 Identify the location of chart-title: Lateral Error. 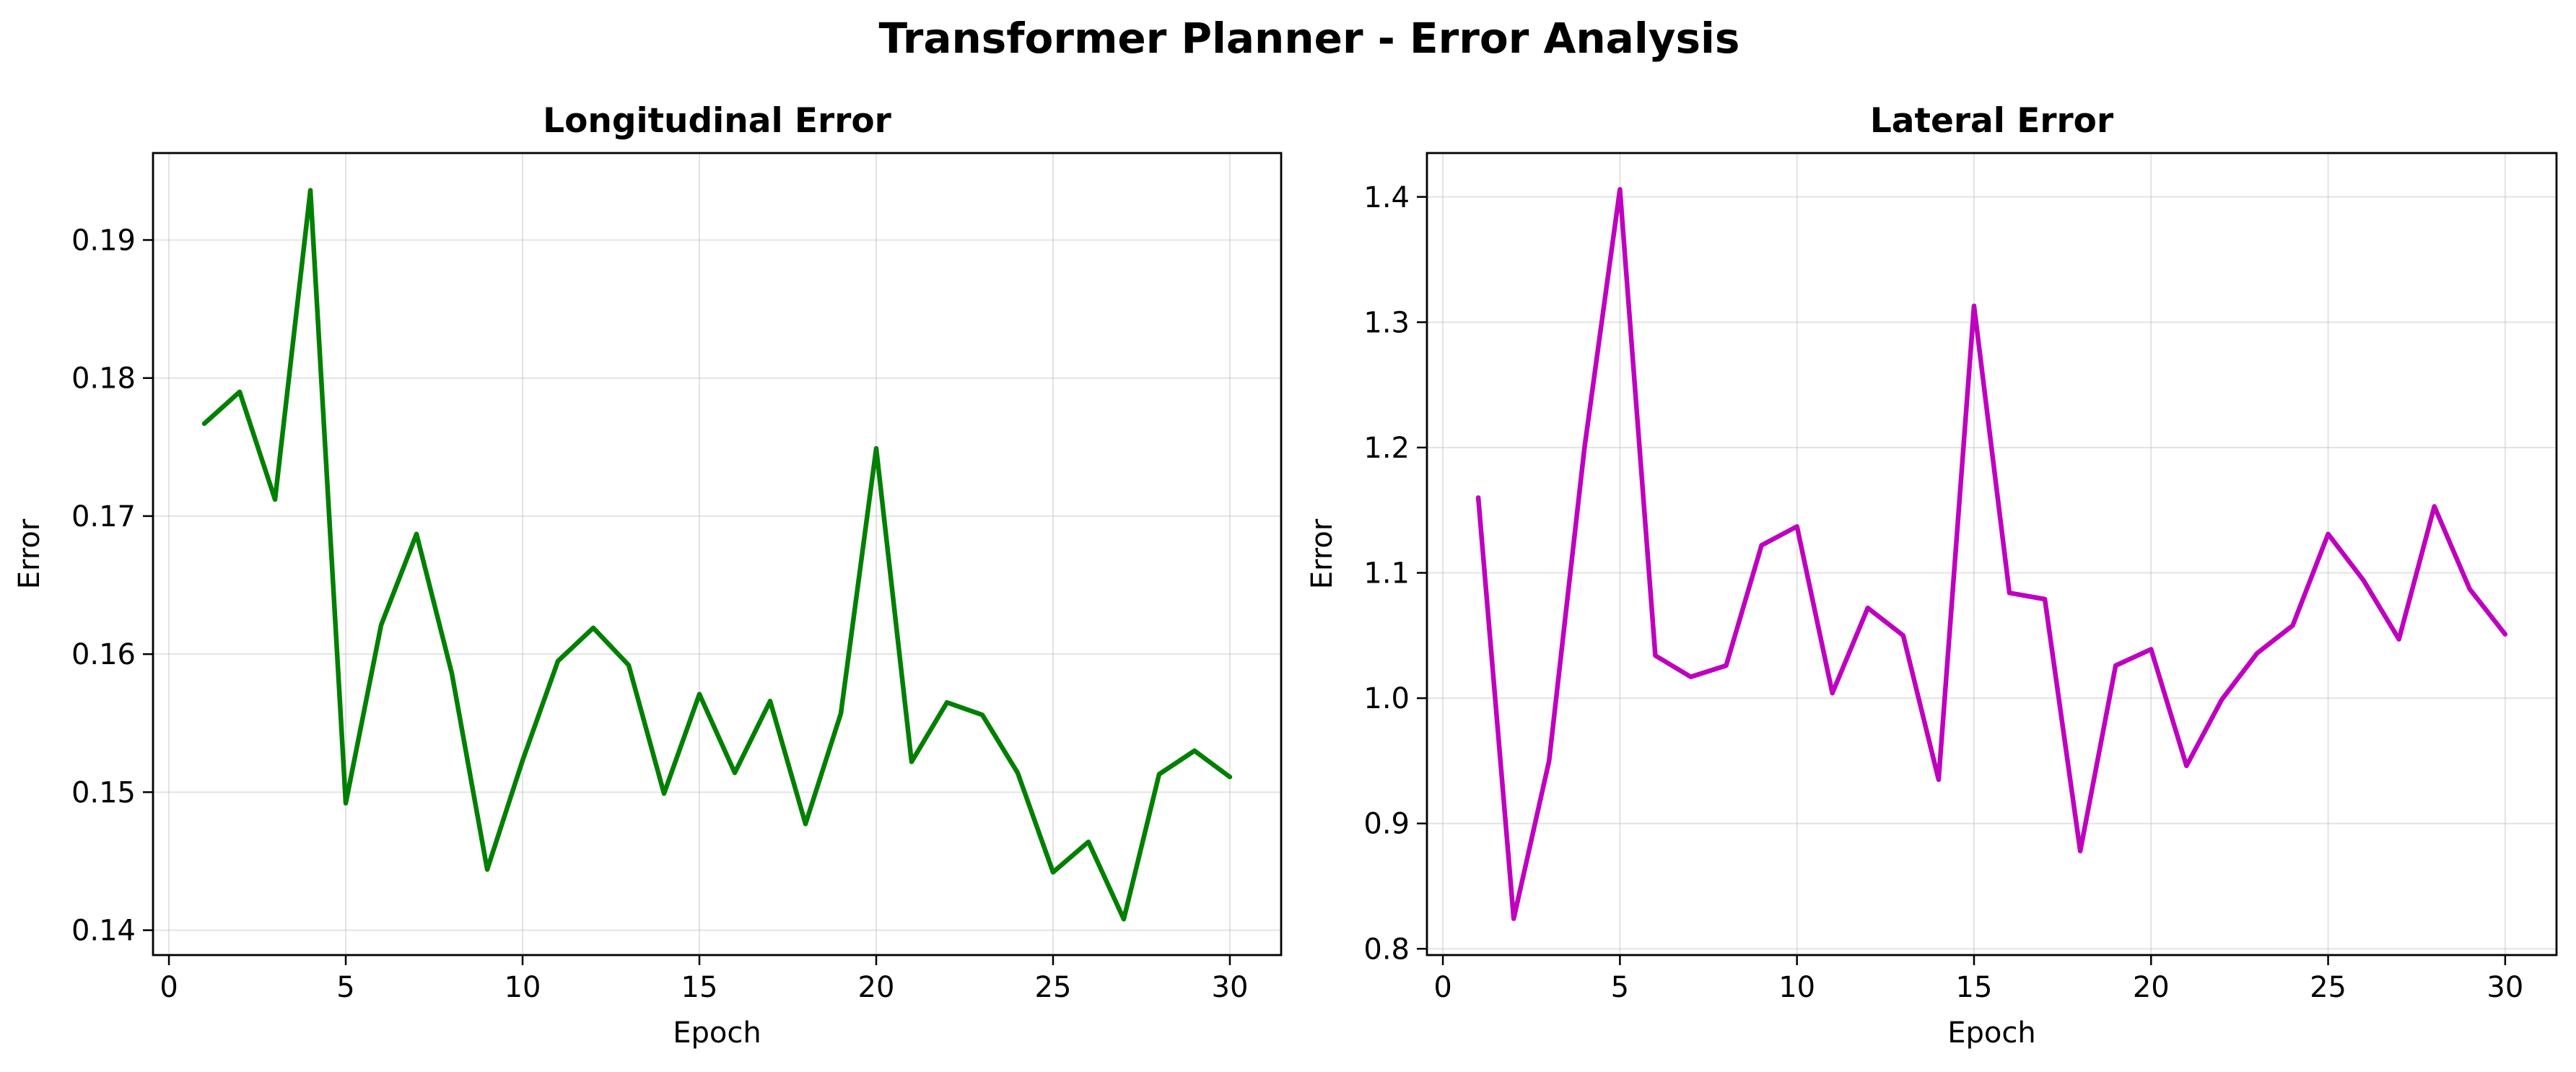
(1992, 121).